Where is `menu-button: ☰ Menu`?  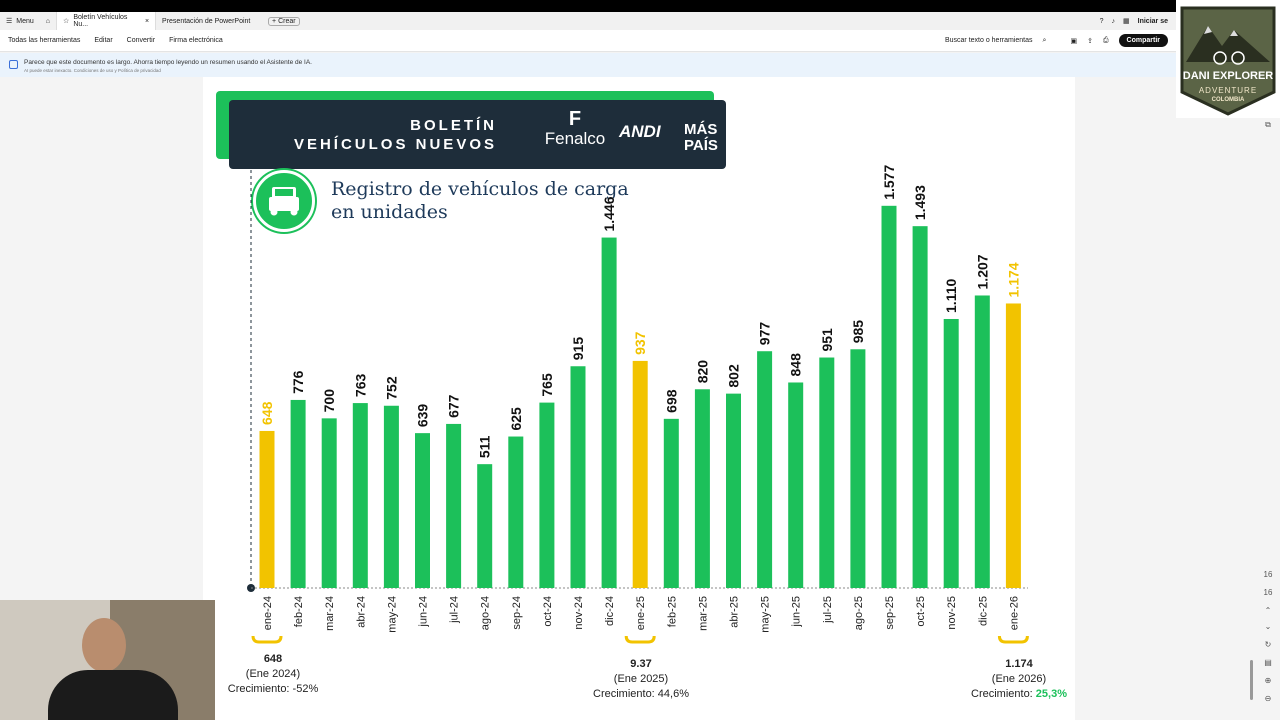
menu-button: ☰ Menu is located at coordinates (20, 21).